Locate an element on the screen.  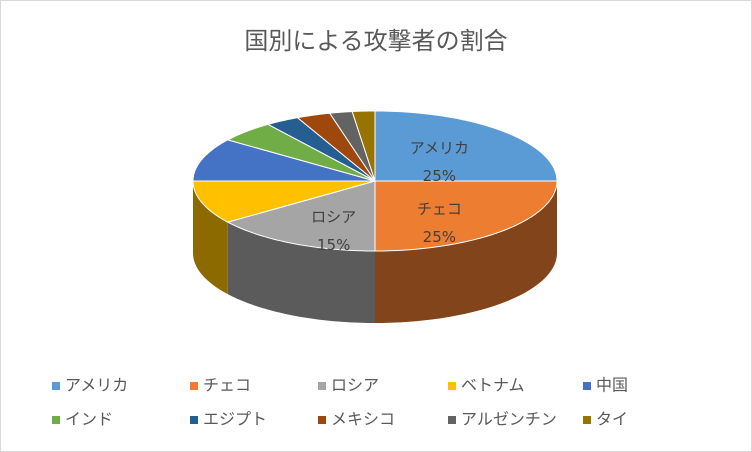
legend-label: 中国 is located at coordinates (612, 385).